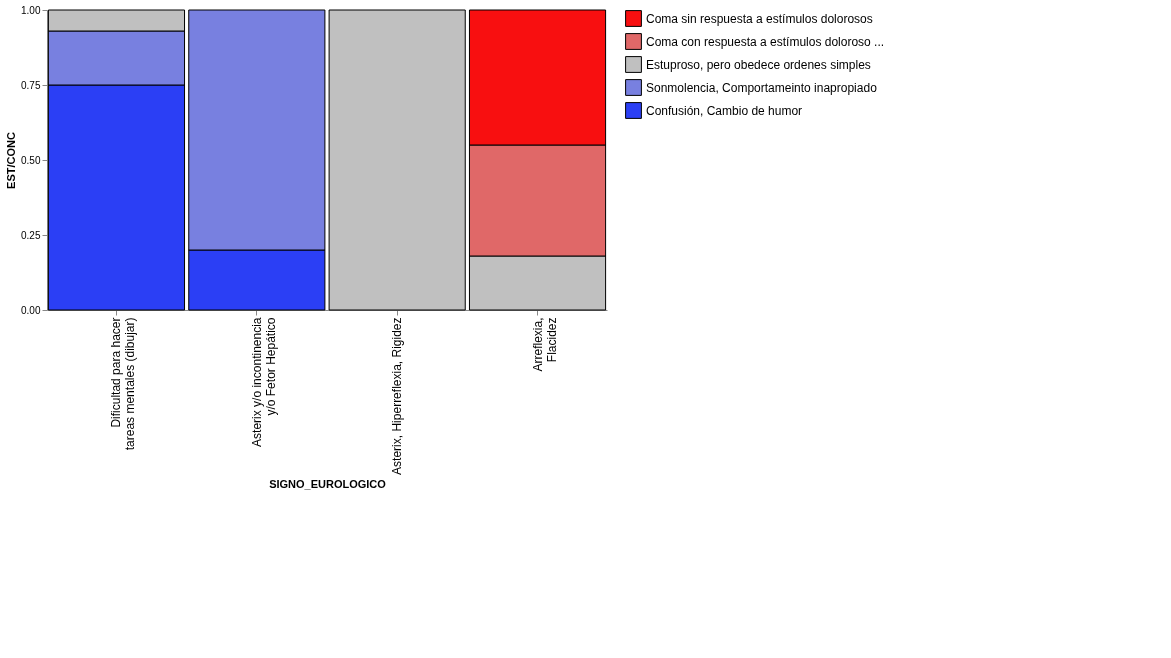 This screenshot has height=658, width=1171. What do you see at coordinates (544, 344) in the screenshot?
I see `x-tick-label: Arreflexia, Flacidez` at bounding box center [544, 344].